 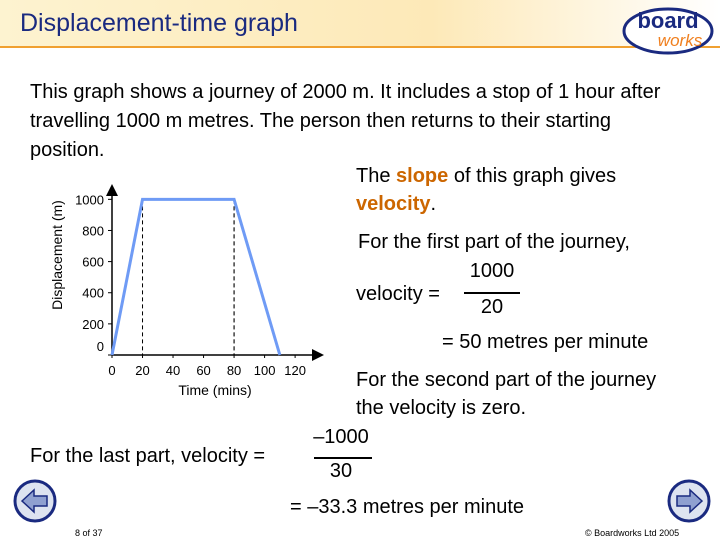 What do you see at coordinates (265, 370) in the screenshot?
I see `x-tick-label: 100` at bounding box center [265, 370].